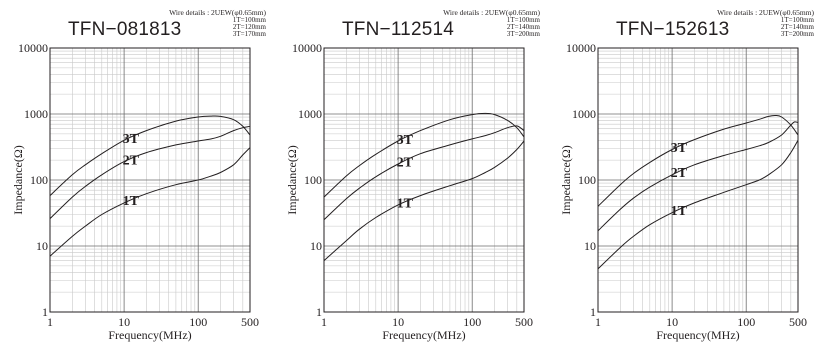 This screenshot has width=823, height=345. Describe the element at coordinates (398, 29) in the screenshot. I see `chart-title: TFN−112514` at that location.